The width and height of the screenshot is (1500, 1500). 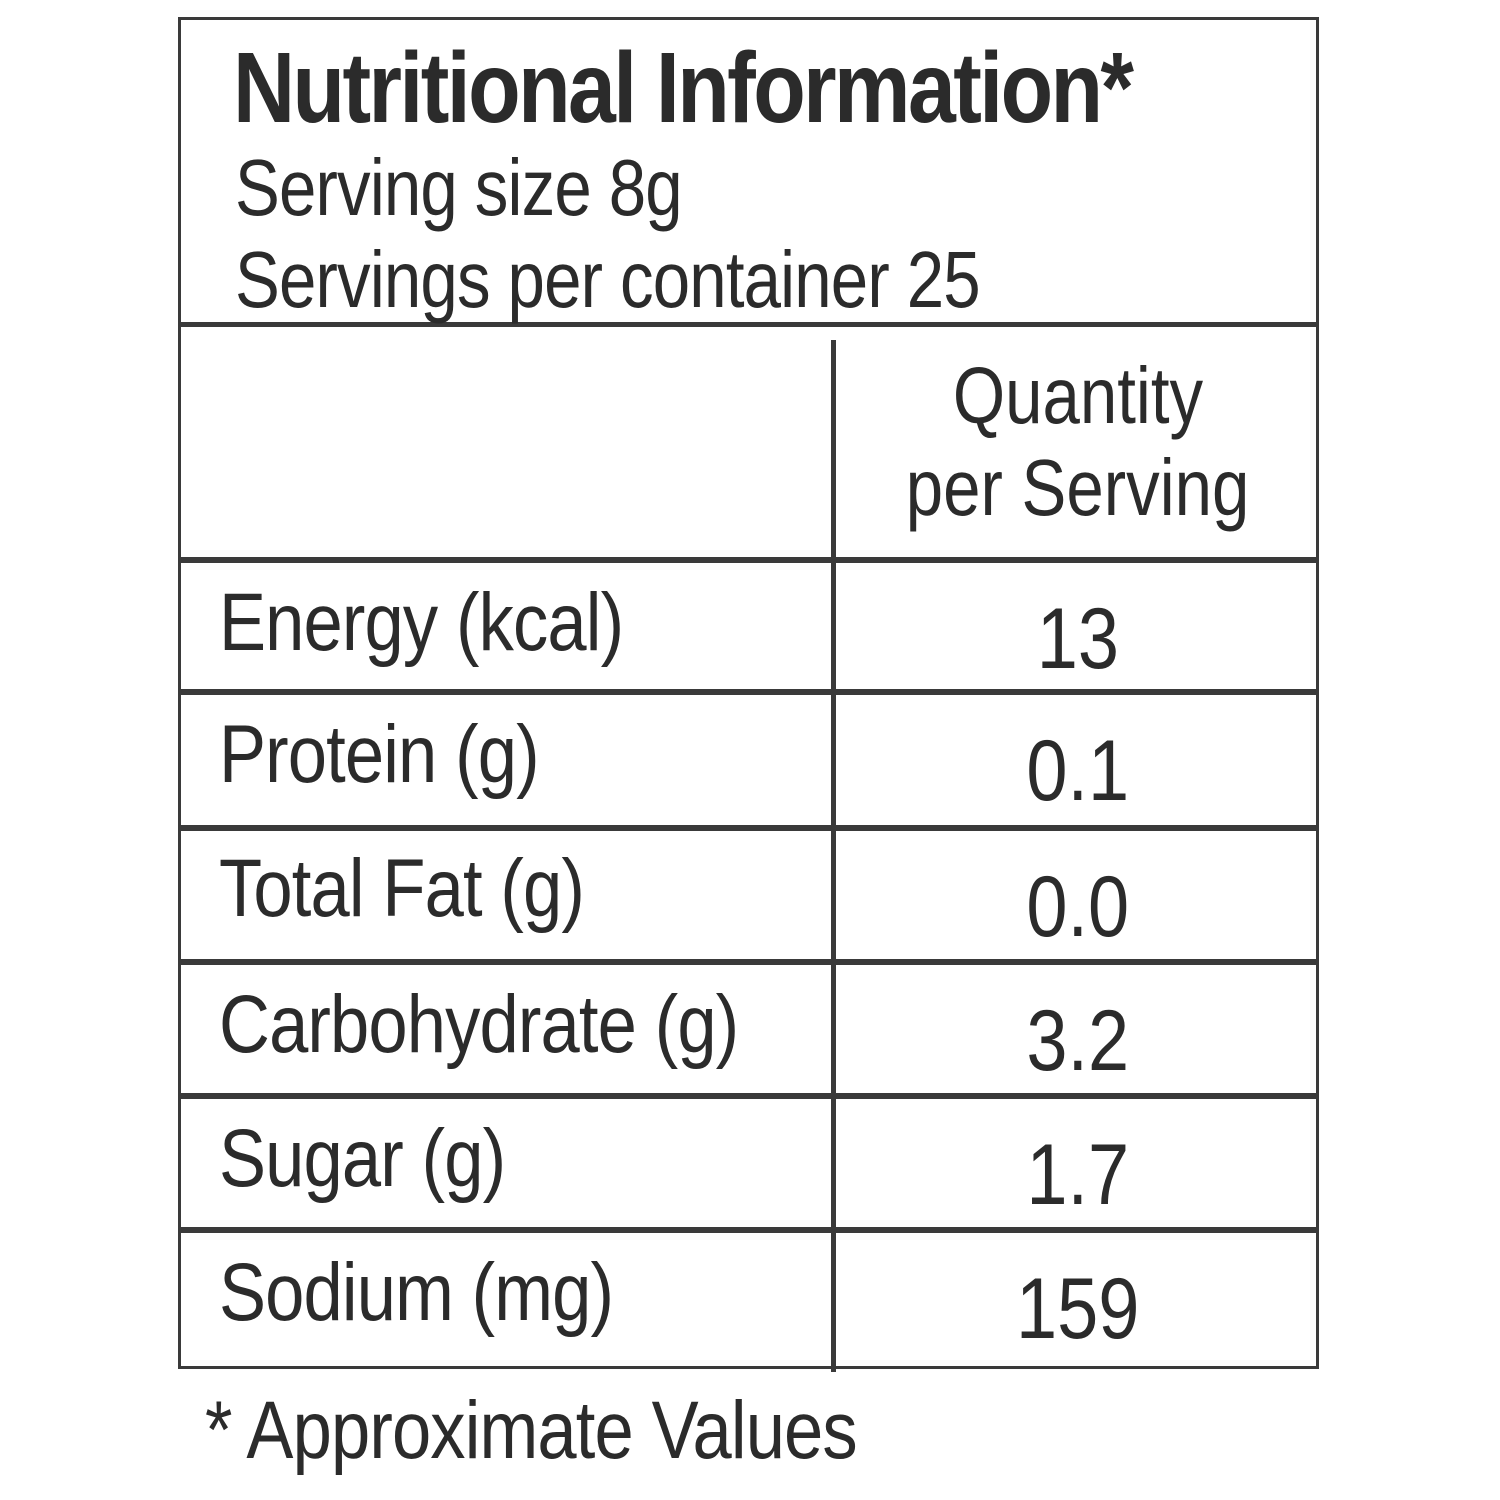 I want to click on carbohydrate-value: 3.2, so click(x=1077, y=1041).